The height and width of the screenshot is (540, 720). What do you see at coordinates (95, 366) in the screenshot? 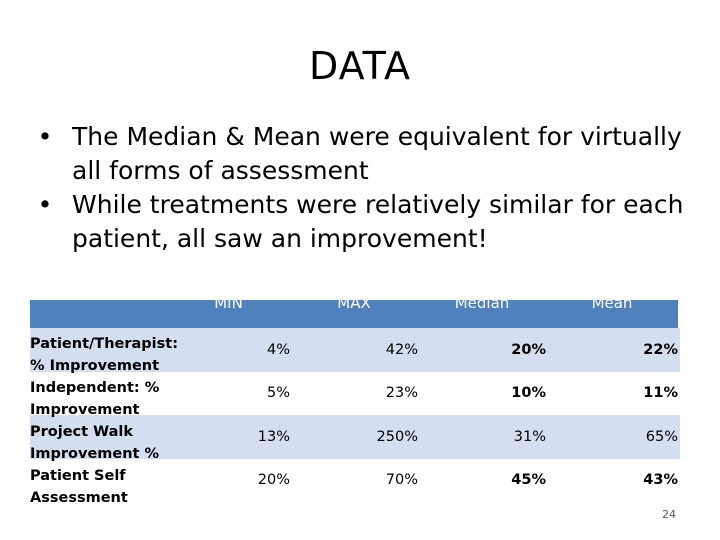
I see `row-label-line: % Improvement` at bounding box center [95, 366].